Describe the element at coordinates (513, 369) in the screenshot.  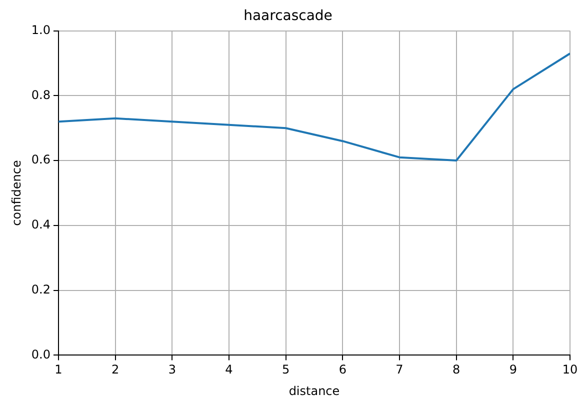
I see `x-tick-label: 9` at that location.